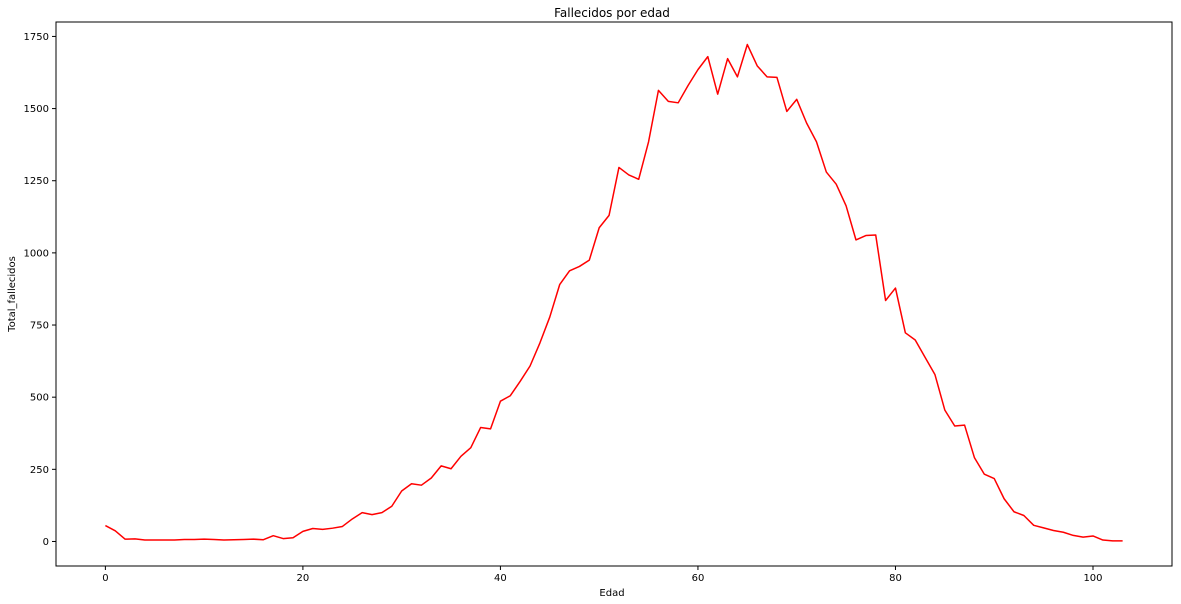 This screenshot has height=604, width=1181. Describe the element at coordinates (611, 593) in the screenshot. I see `x-axis-title: Edad` at that location.